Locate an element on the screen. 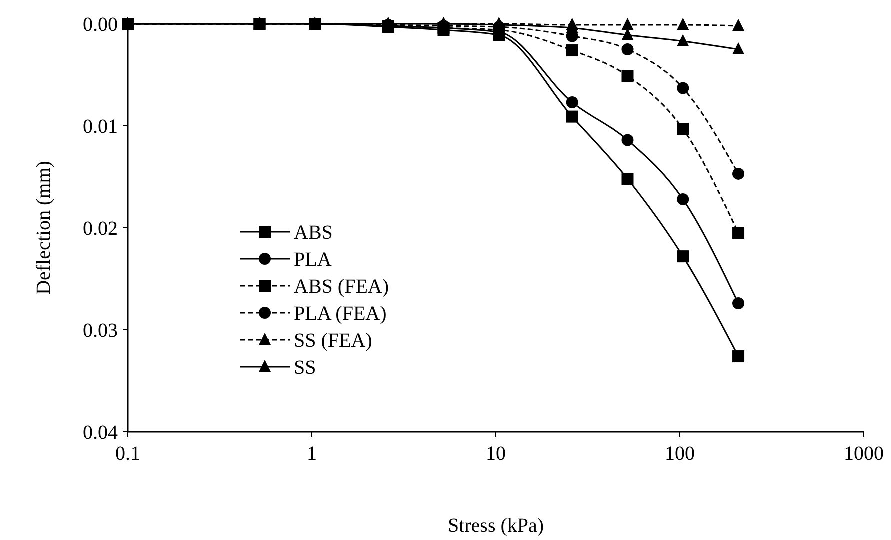  x-tick-label: 100 is located at coordinates (680, 454).